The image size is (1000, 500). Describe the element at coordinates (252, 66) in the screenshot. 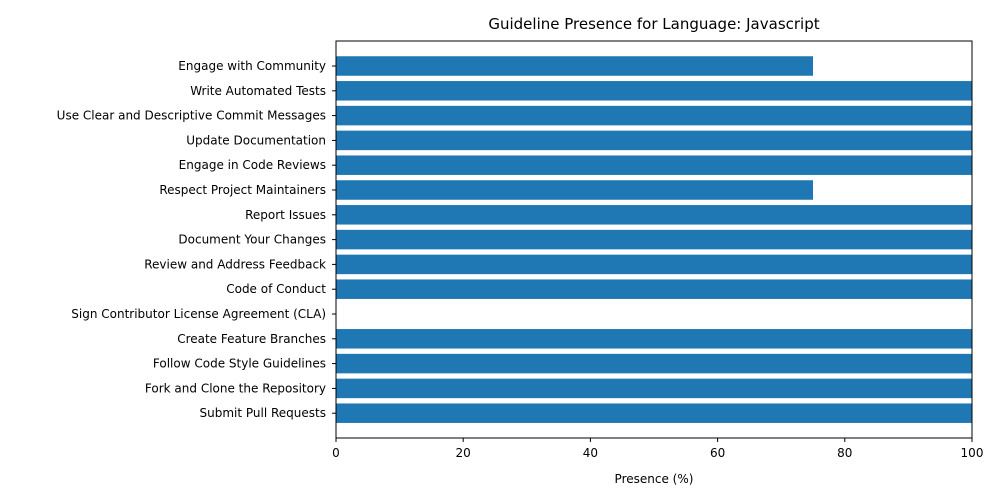

I see `y-tick-label: Engage with Community` at that location.